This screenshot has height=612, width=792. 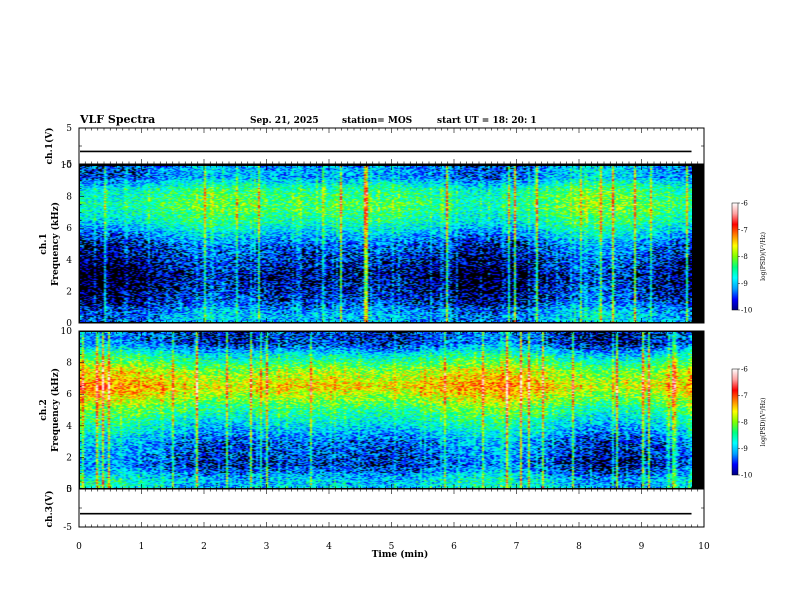 I want to click on figure-title: VLF Spectra, so click(x=117, y=119).